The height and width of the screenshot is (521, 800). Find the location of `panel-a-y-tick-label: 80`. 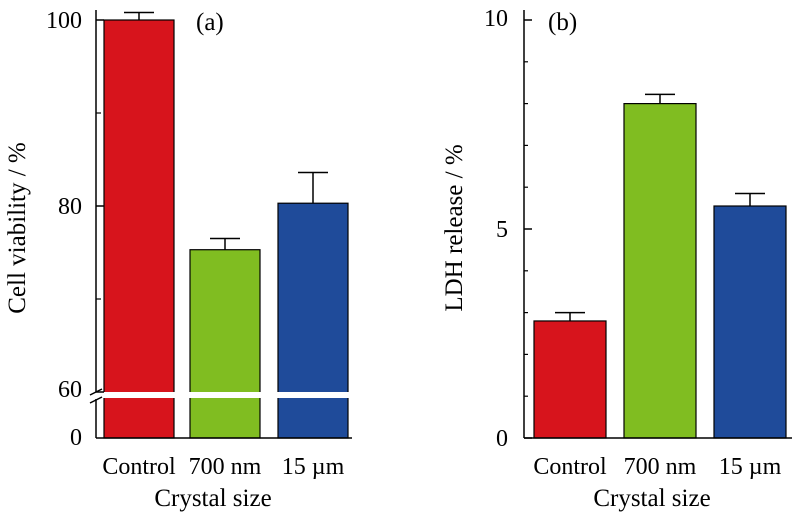

panel-a-y-tick-label: 80 is located at coordinates (70, 207).